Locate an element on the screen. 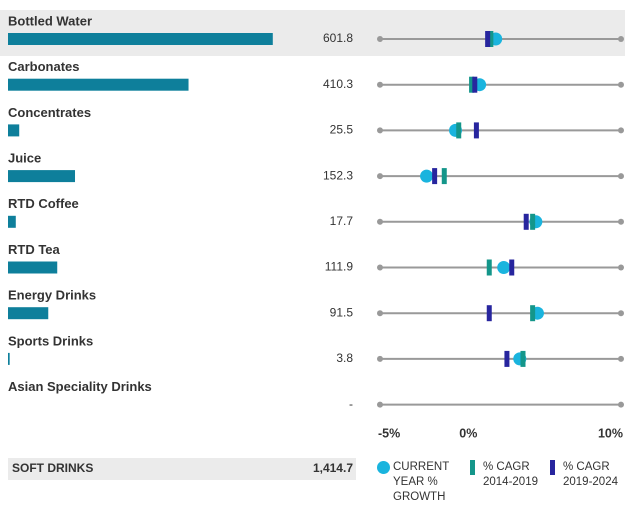 The height and width of the screenshot is (507, 625). legend-label: CURRENT YEAR % GROWTH is located at coordinates (421, 482).